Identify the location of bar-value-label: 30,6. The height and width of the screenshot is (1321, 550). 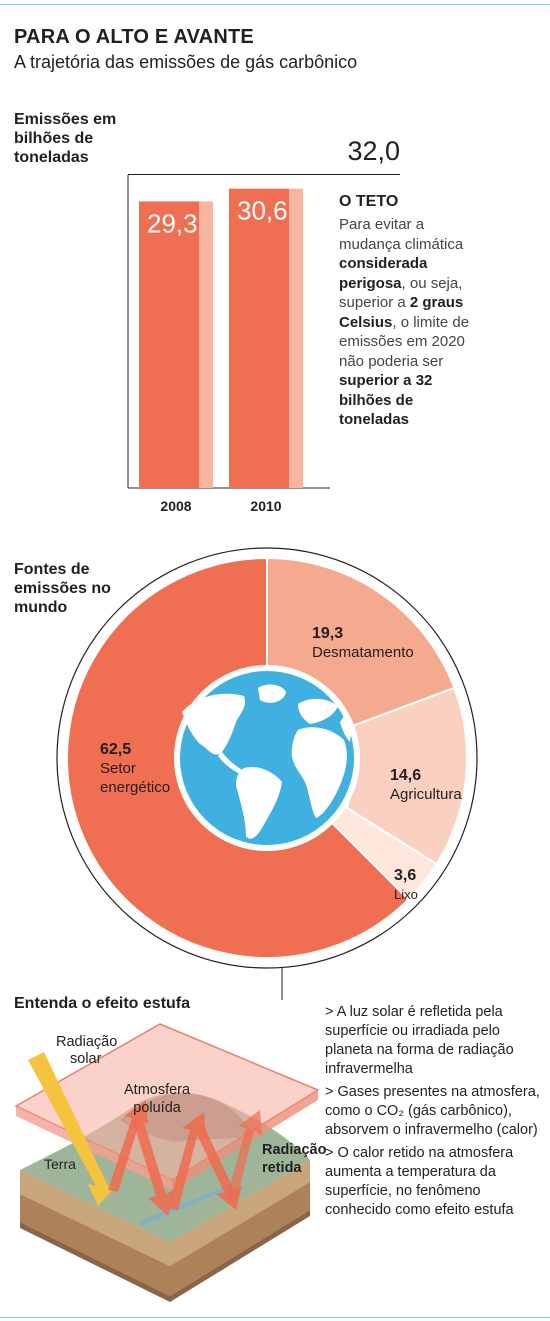
(262, 211).